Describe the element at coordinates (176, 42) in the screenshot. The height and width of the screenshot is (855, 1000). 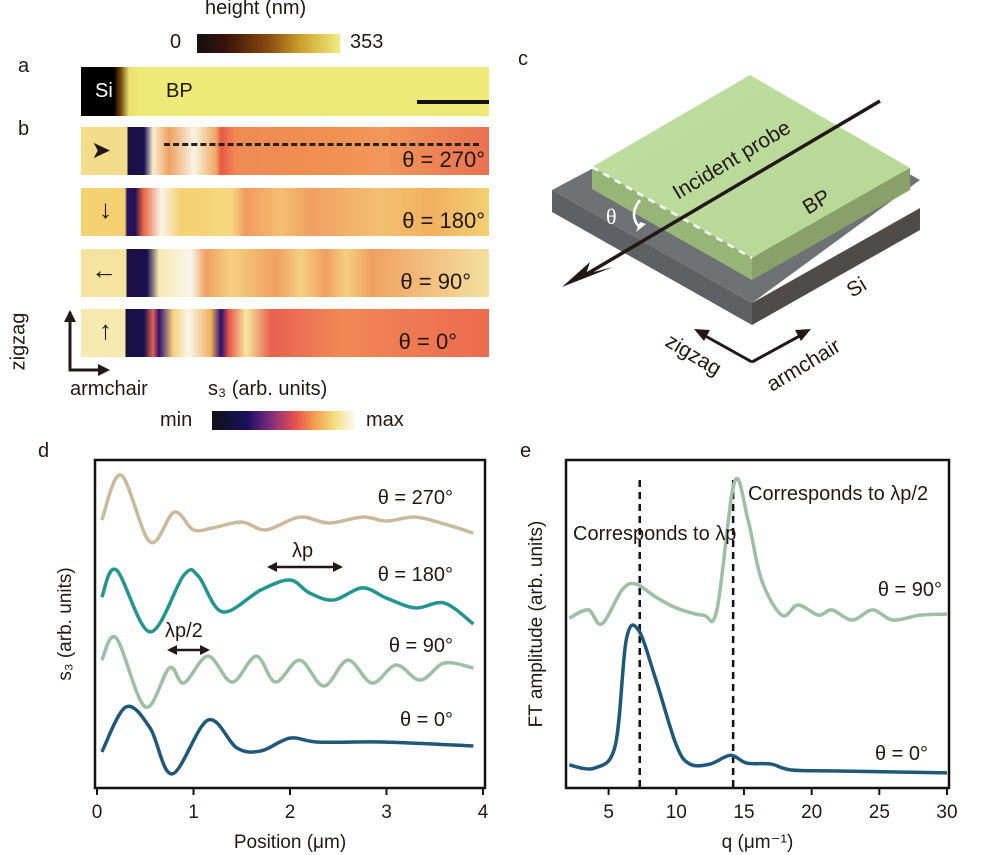
I see `height-colorbar-min: 0` at that location.